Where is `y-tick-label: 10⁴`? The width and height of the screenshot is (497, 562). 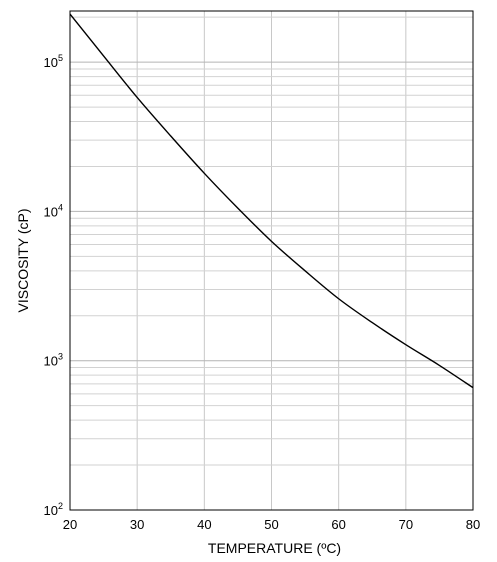 y-tick-label: 10⁴ is located at coordinates (53, 210).